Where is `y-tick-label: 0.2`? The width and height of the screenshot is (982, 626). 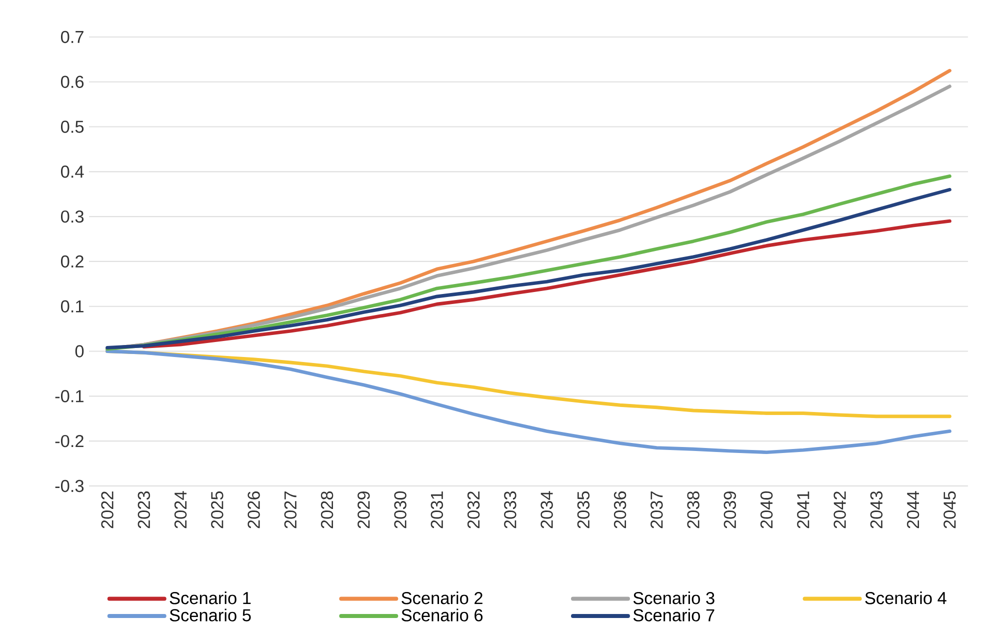
y-tick-label: 0.2 is located at coordinates (72, 261).